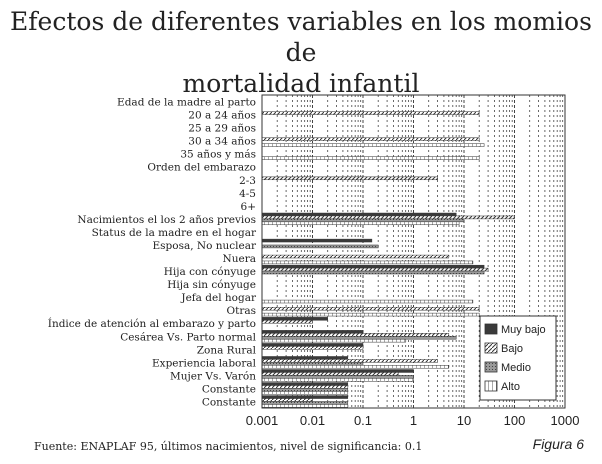  Describe the element at coordinates (186, 103) in the screenshot. I see `category-label: Edad de la madre al parto` at that location.